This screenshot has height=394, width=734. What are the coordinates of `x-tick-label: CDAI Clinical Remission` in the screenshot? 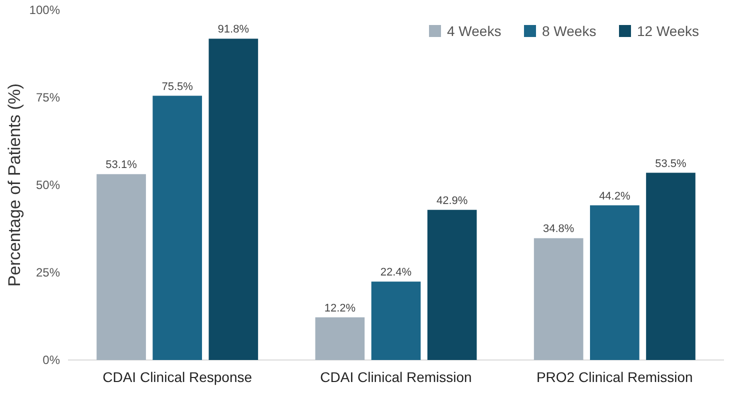 It's located at (396, 377).